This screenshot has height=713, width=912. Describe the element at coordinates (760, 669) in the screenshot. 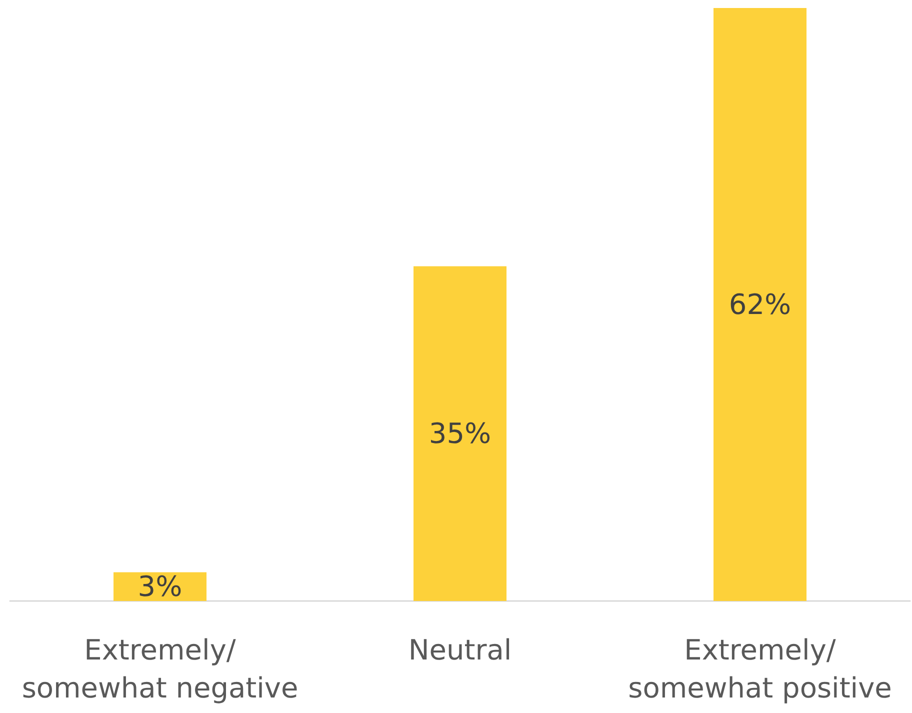

I see `x-tick-label: Extremely/ somewhat positive` at that location.